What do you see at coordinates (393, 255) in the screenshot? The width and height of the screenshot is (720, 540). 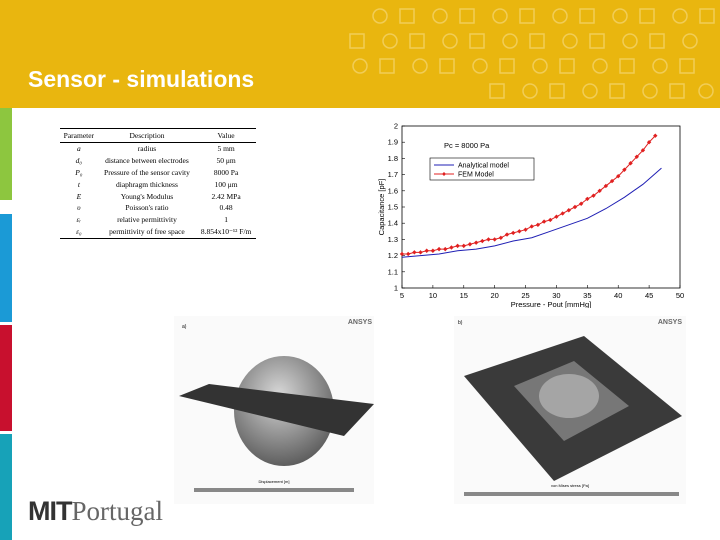 I see `y-tick-label: 1.2` at bounding box center [393, 255].